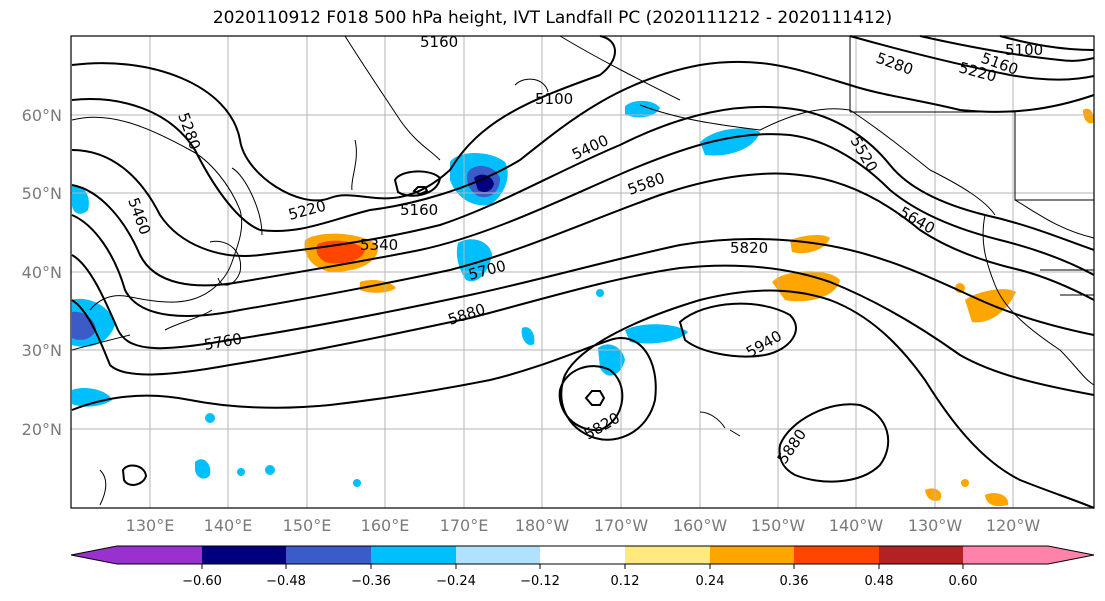 Image resolution: width=1105 pixels, height=601 pixels. What do you see at coordinates (879, 581) in the screenshot?
I see `colorbar-tick: 0.48` at bounding box center [879, 581].